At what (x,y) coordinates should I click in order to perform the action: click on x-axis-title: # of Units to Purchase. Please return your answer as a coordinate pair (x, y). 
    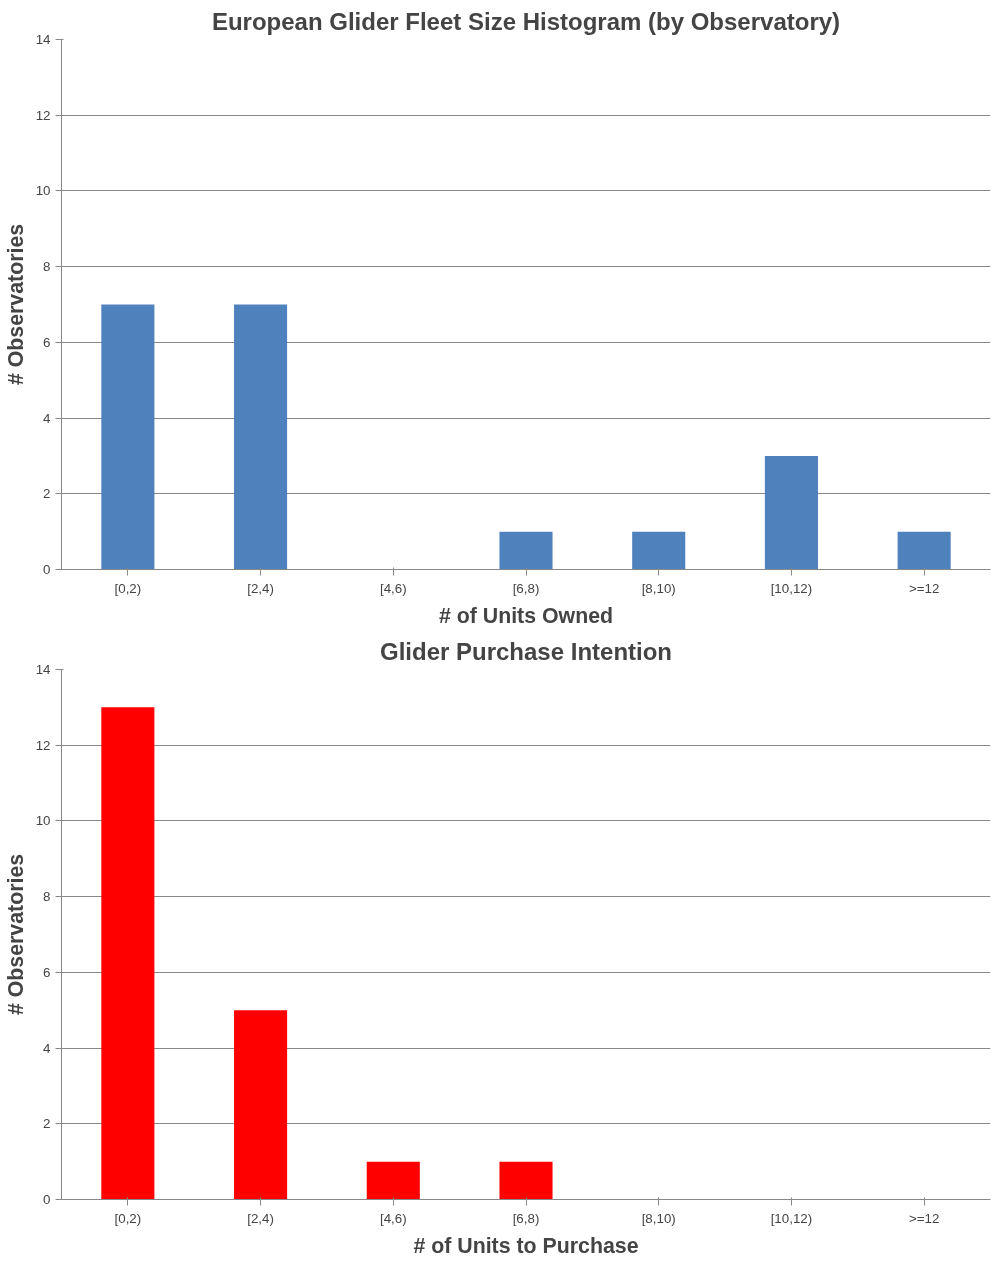
    Looking at the image, I should click on (526, 1245).